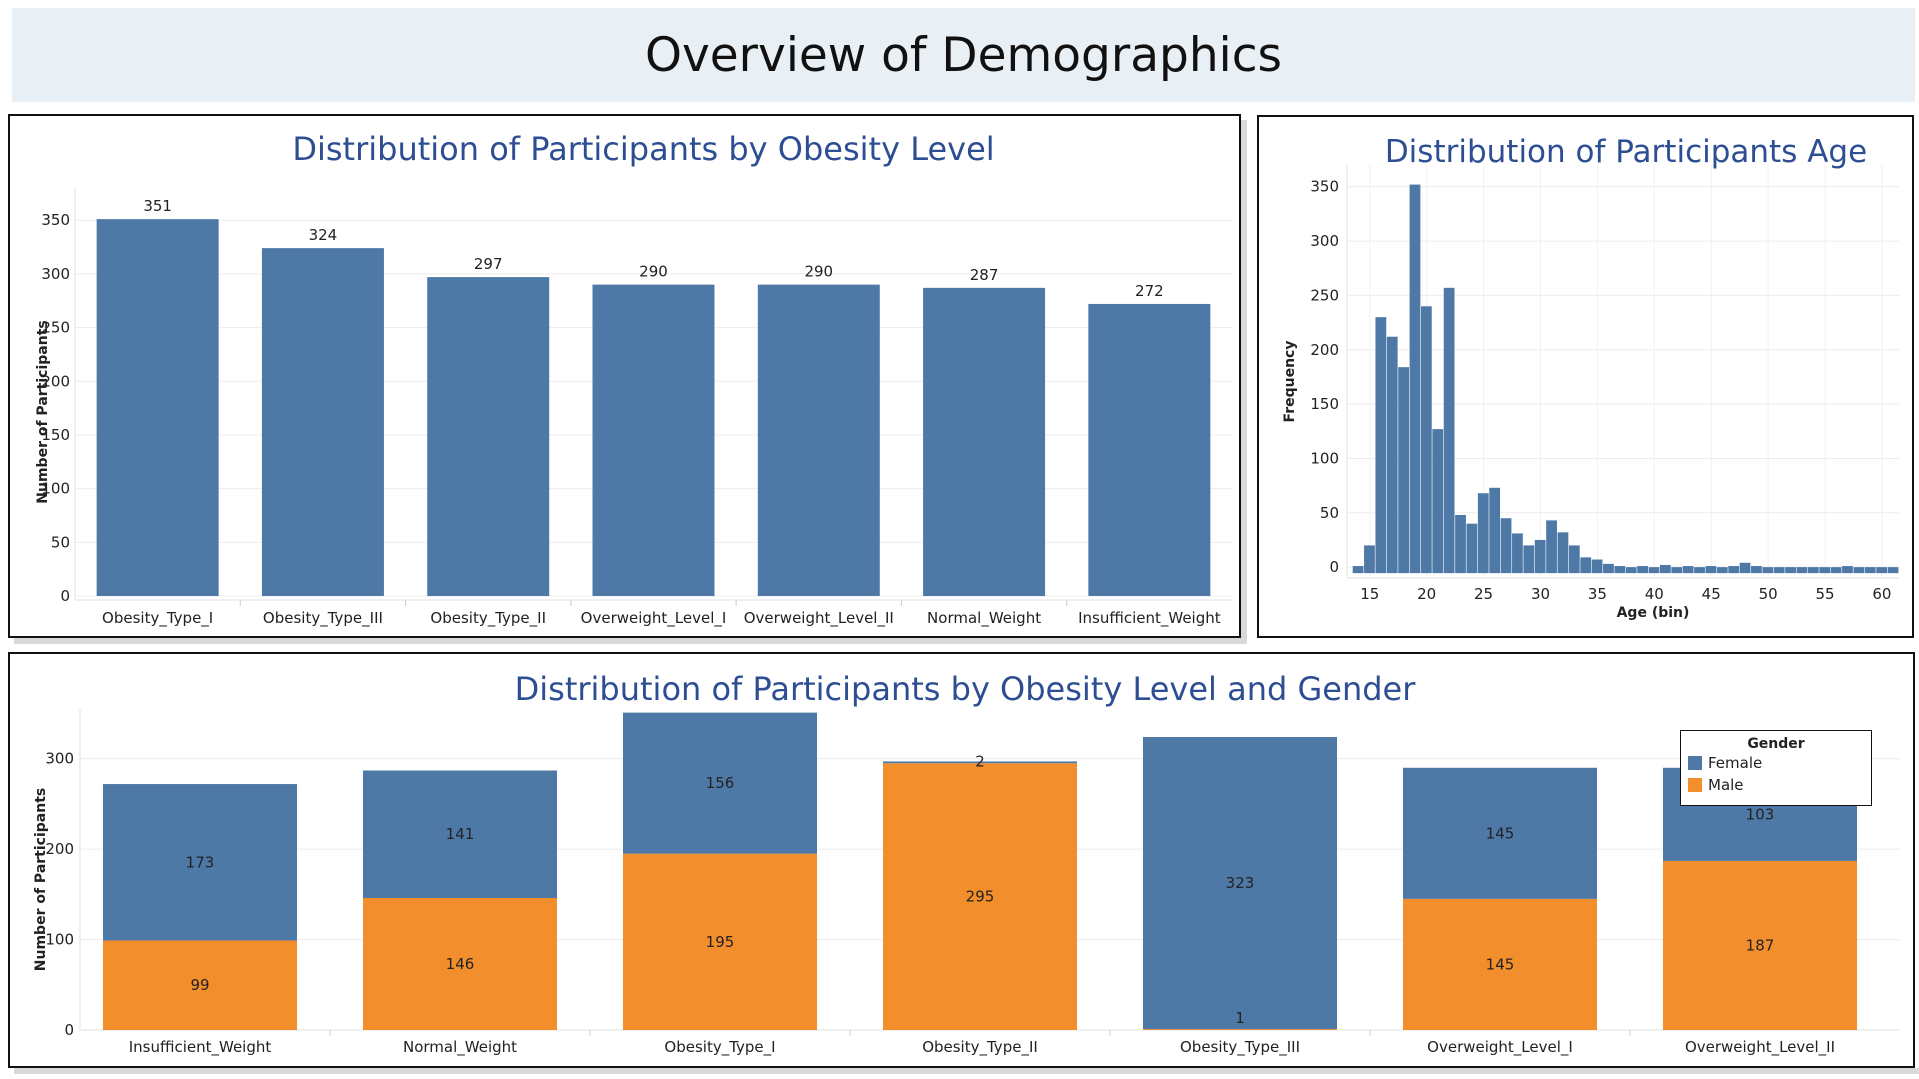 Image resolution: width=1919 pixels, height=1079 pixels. What do you see at coordinates (1500, 833) in the screenshot?
I see `female-value-label: 145` at bounding box center [1500, 833].